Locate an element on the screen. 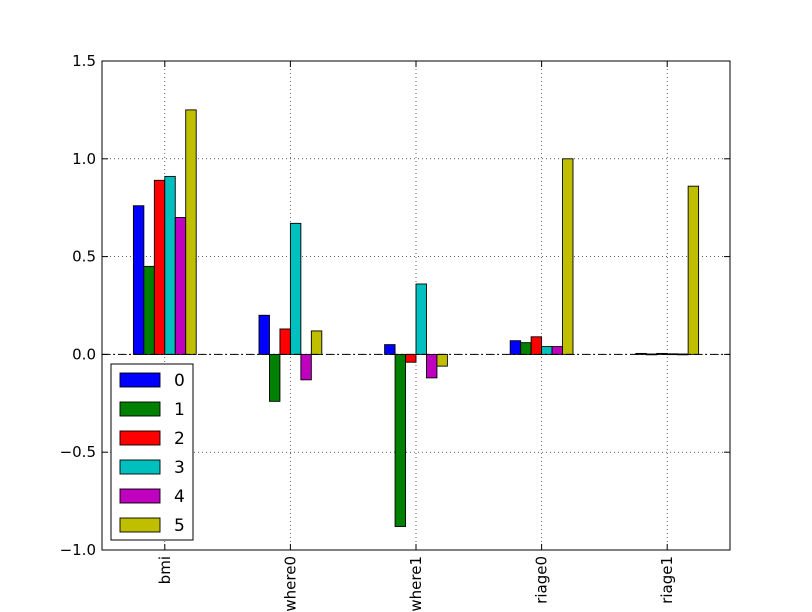 The width and height of the screenshot is (812, 612). y-tick-label: 1.5 is located at coordinates (84, 61).